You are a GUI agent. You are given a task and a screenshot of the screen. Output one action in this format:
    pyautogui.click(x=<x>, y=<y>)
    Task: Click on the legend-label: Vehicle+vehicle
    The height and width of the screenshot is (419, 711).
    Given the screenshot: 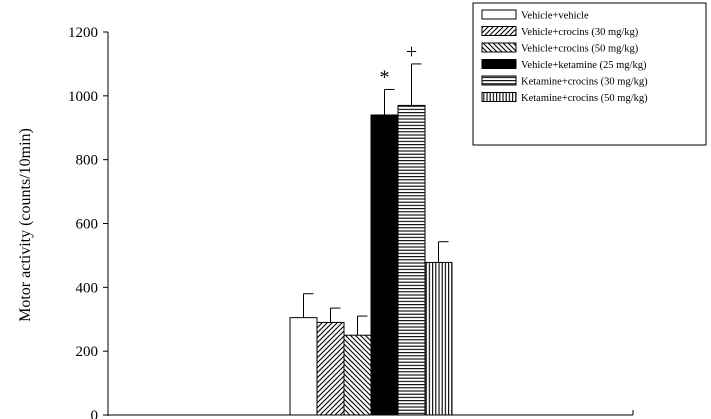 What is the action you would take?
    pyautogui.click(x=555, y=16)
    